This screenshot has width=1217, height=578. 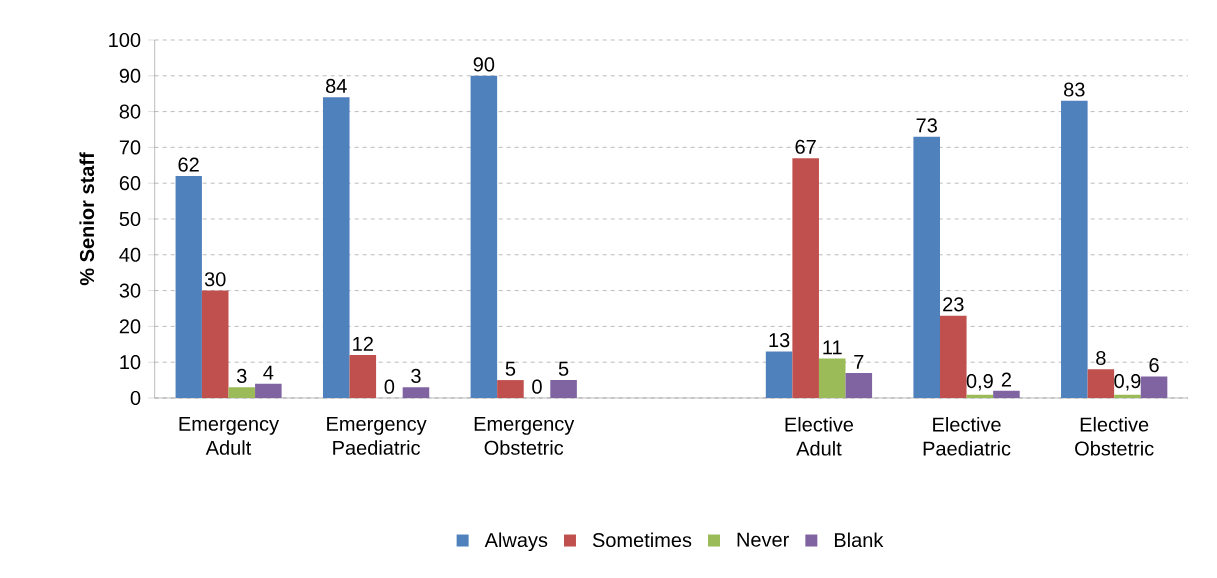 What do you see at coordinates (229, 435) in the screenshot?
I see `x-tick-label: Emergency Adult` at bounding box center [229, 435].